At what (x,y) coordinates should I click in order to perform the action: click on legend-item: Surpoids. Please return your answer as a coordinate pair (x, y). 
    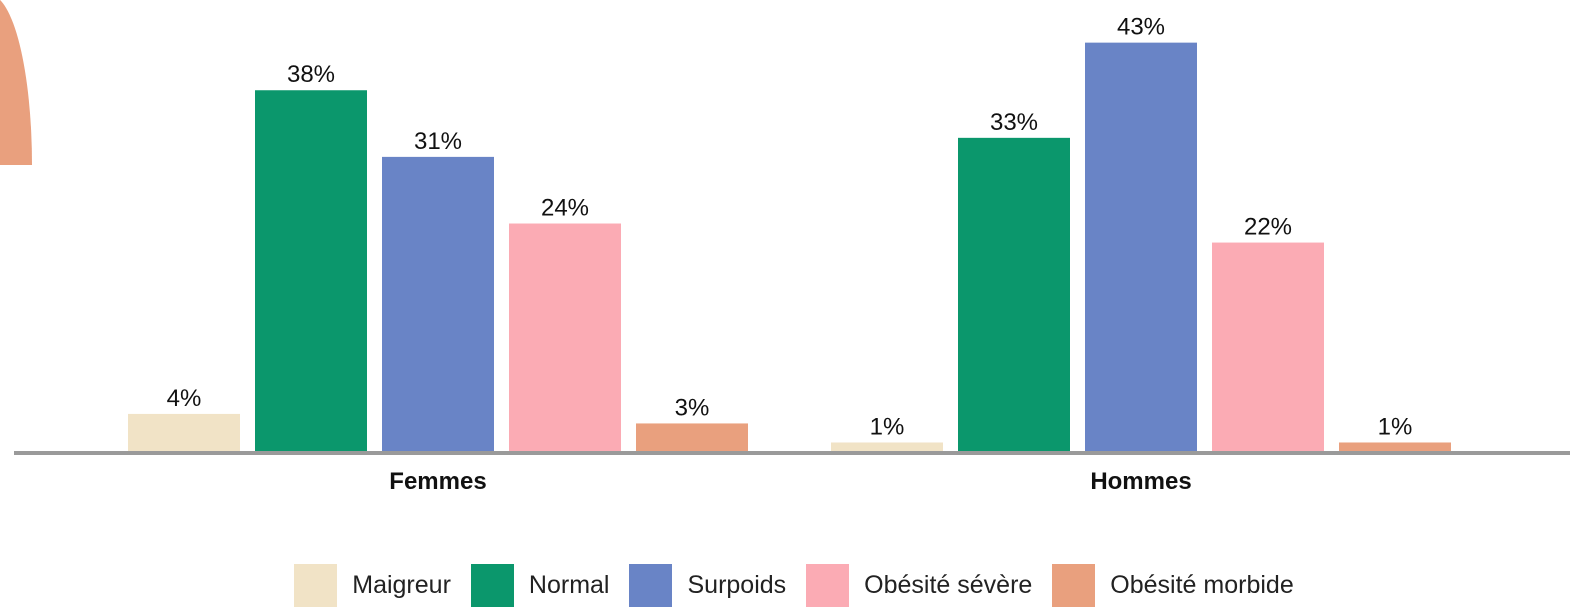
    Looking at the image, I should click on (708, 585).